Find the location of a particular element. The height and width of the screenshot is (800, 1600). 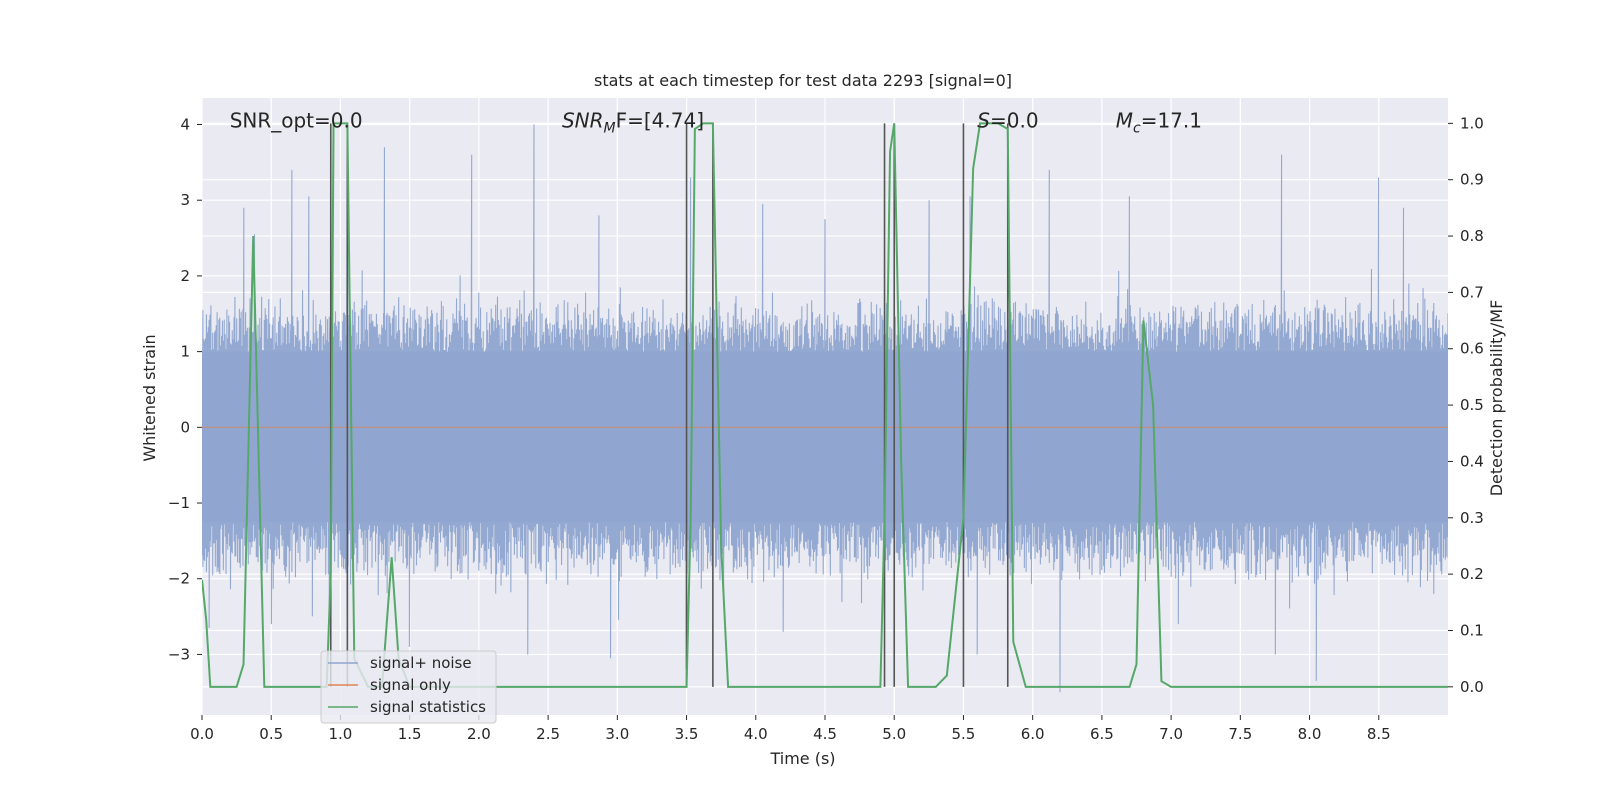

x-tick-label: 2.5 is located at coordinates (548, 734).